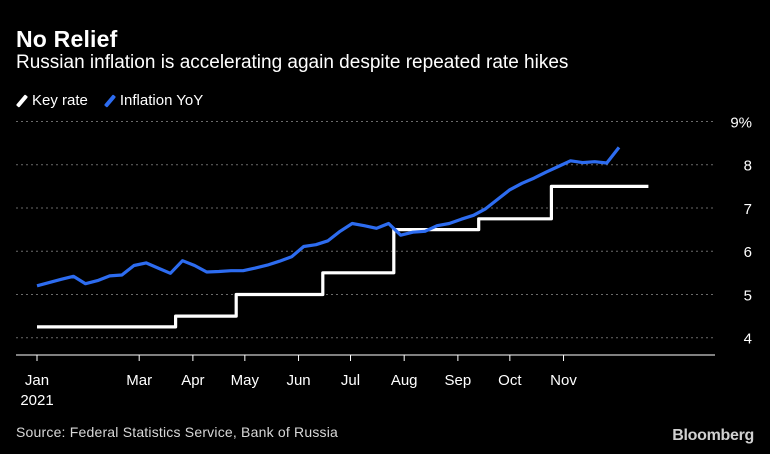 The width and height of the screenshot is (770, 454). I want to click on y-tick-label-8: 8, so click(748, 166).